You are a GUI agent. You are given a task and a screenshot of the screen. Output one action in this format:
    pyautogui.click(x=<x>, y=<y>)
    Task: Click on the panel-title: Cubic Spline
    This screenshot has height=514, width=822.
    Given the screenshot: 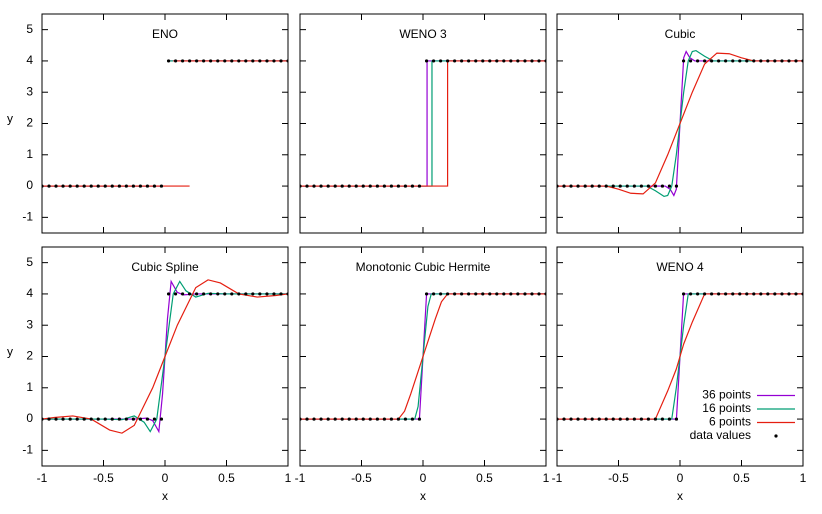 What is the action you would take?
    pyautogui.click(x=165, y=267)
    